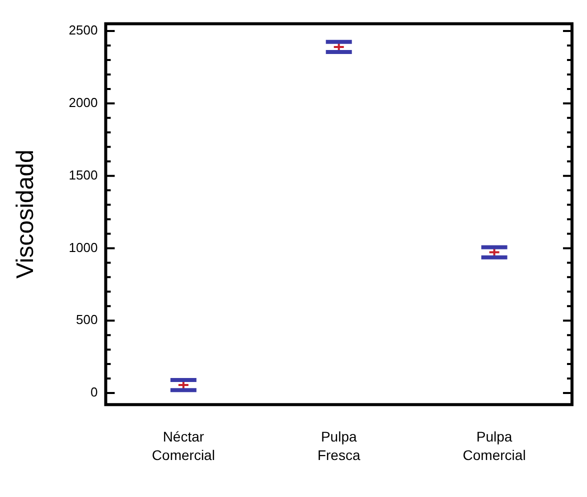 This screenshot has width=587, height=497. What do you see at coordinates (183, 445) in the screenshot?
I see `x-tick-label: Néctar Comercial` at bounding box center [183, 445].